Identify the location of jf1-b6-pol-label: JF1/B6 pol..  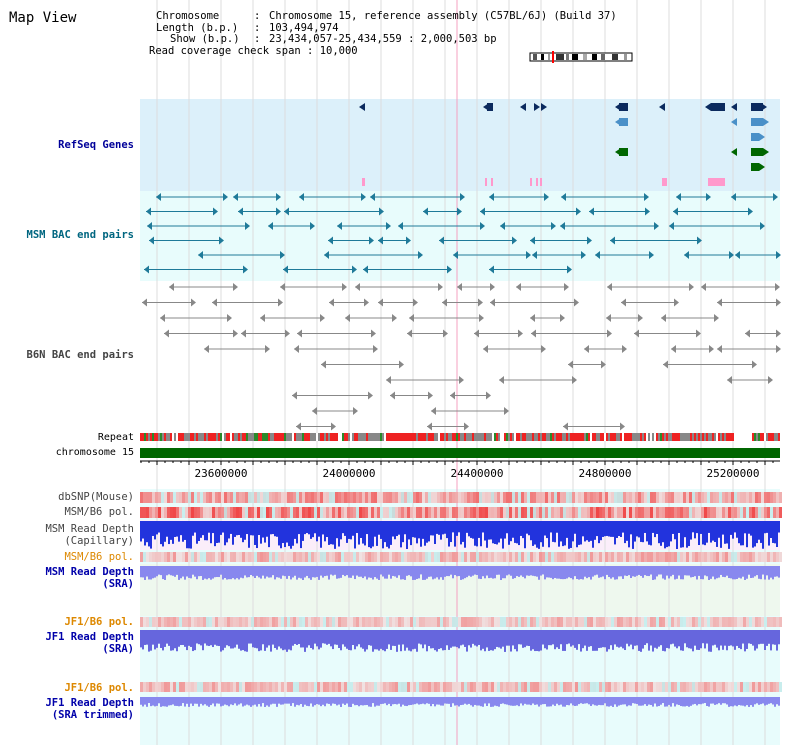
(99, 622).